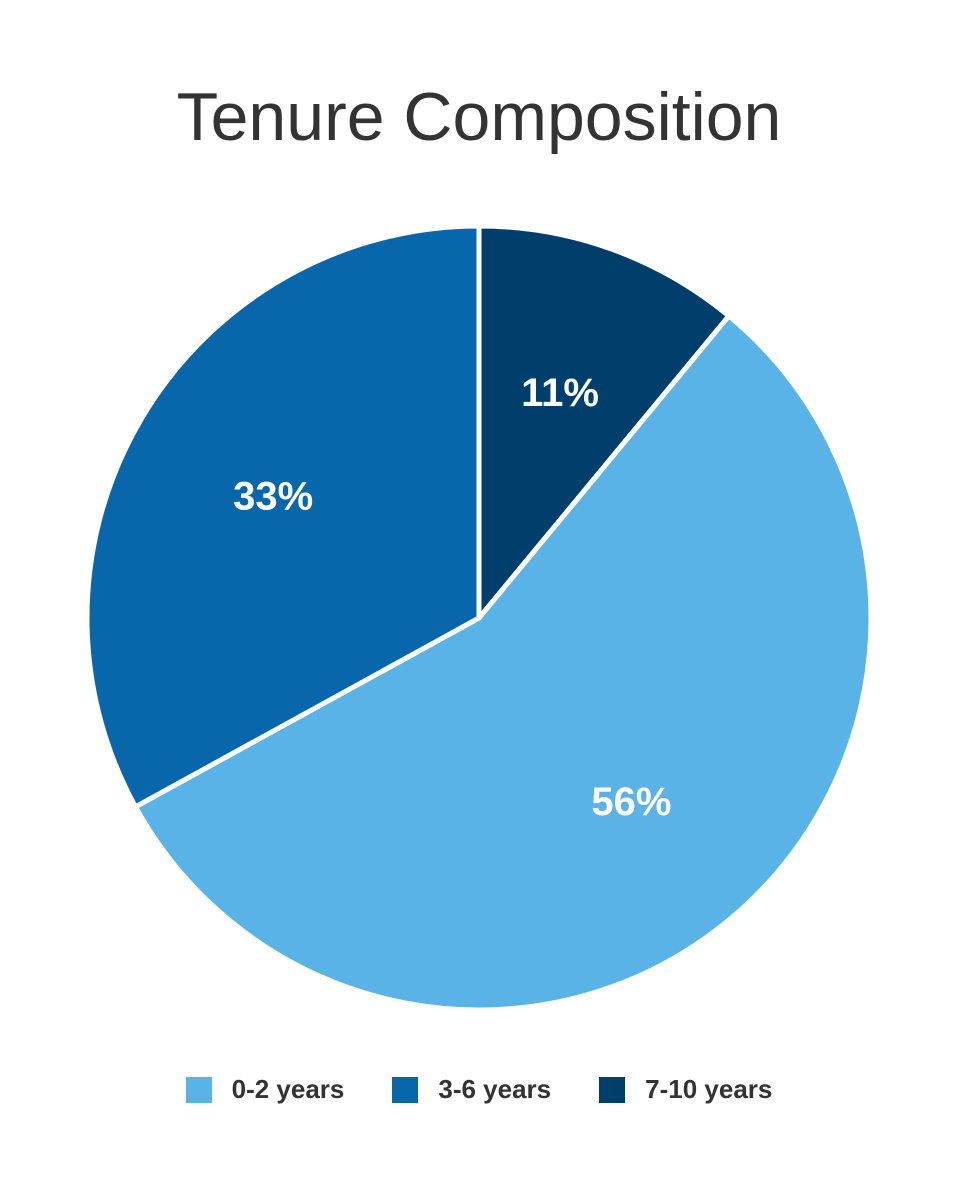  I want to click on legend-item-0-2-years: 0-2 years, so click(265, 1089).